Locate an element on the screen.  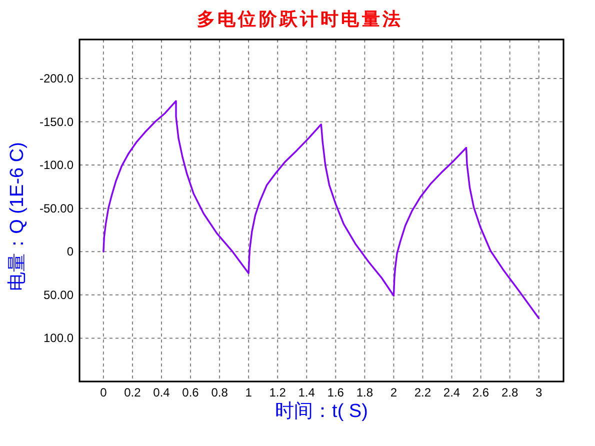
x-tick-label: 0.8 is located at coordinates (219, 393).